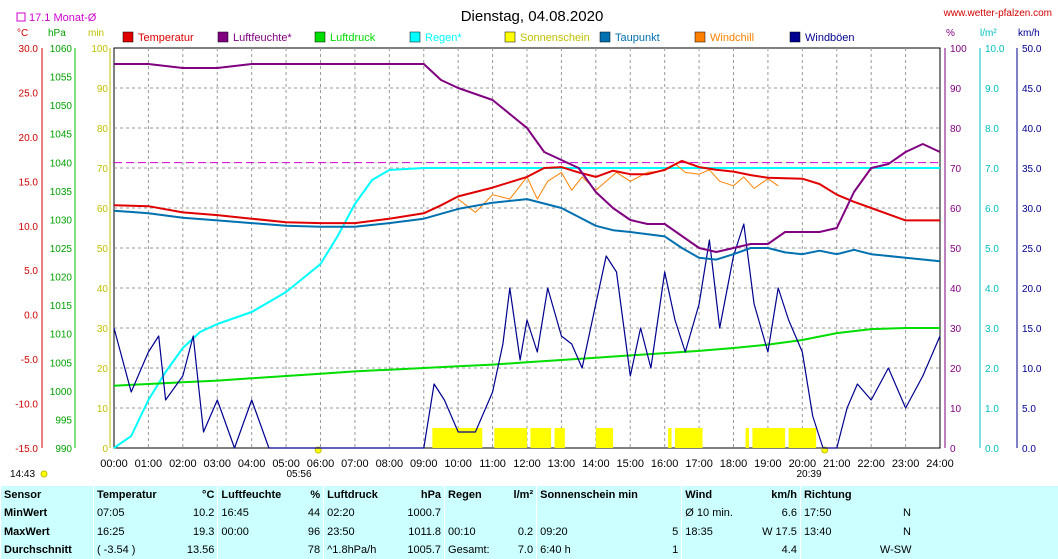  Describe the element at coordinates (149, 464) in the screenshot. I see `x-tick-label: 01:00` at that location.